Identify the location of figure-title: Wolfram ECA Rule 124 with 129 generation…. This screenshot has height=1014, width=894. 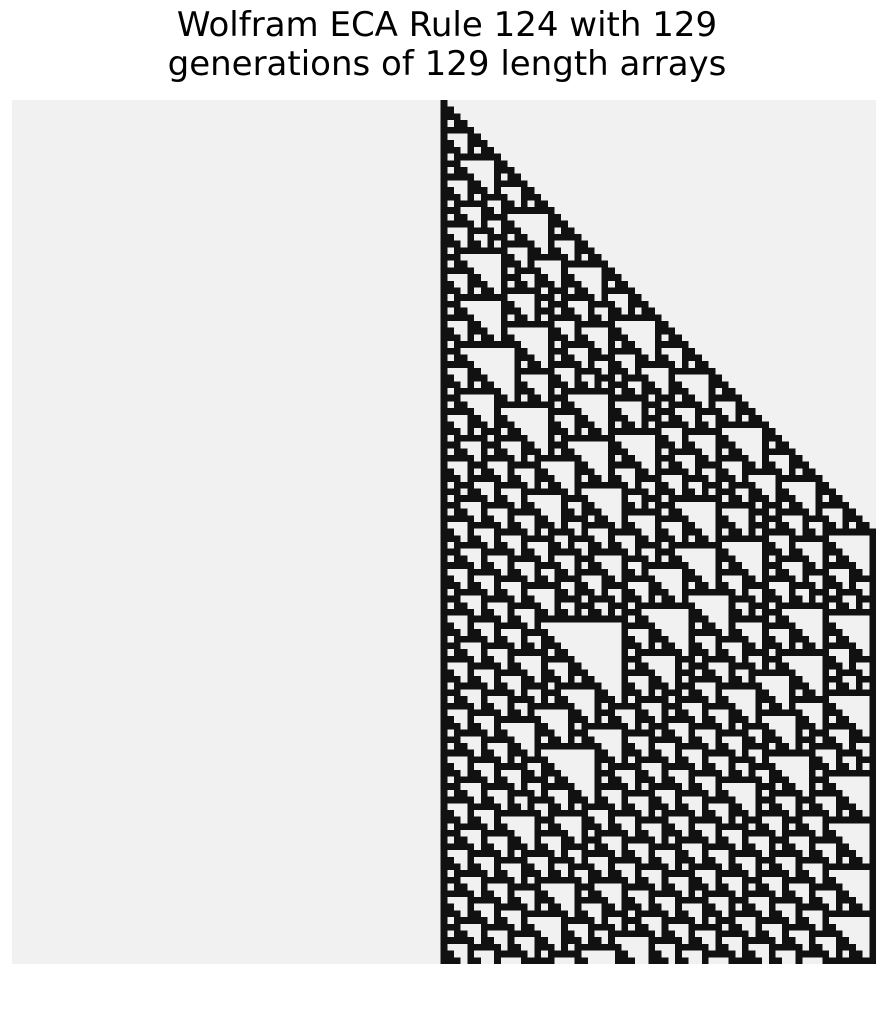
(447, 45).